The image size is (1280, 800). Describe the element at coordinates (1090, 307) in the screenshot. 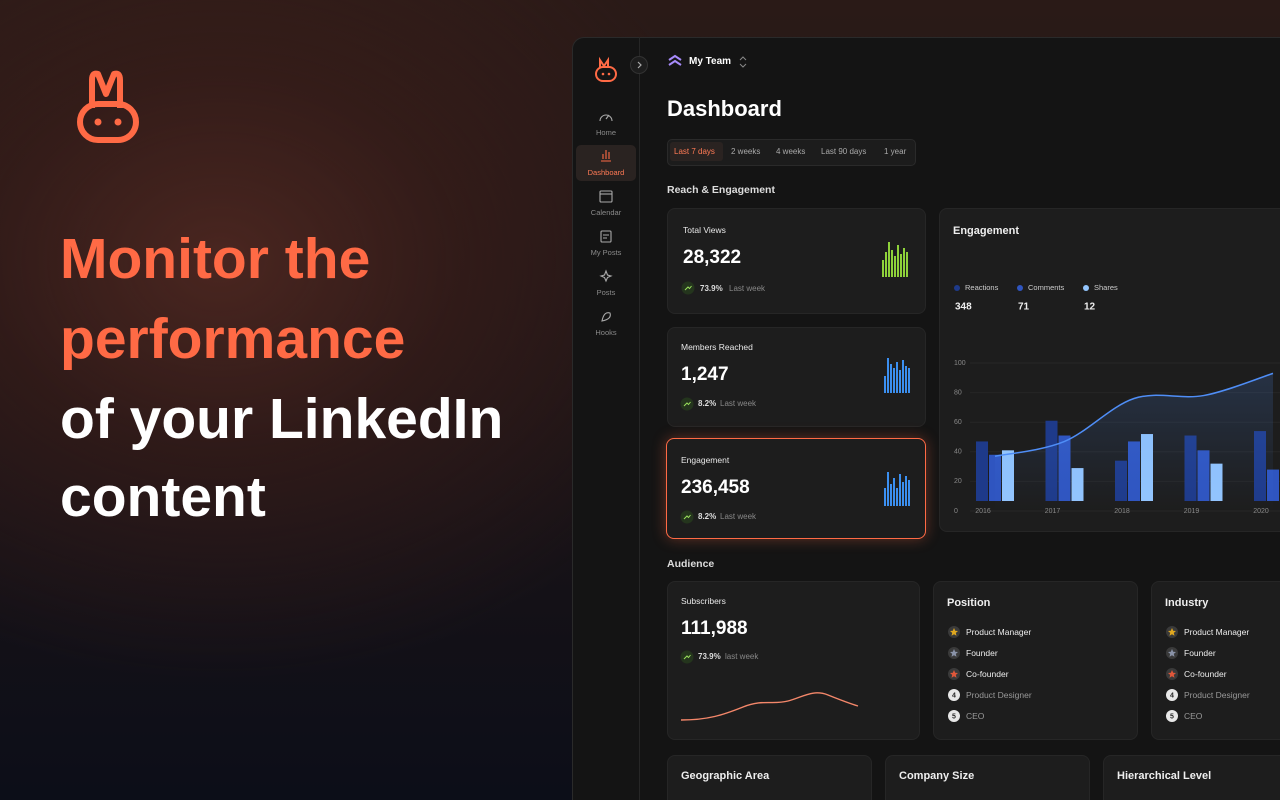

I see `legend-total: 12` at that location.